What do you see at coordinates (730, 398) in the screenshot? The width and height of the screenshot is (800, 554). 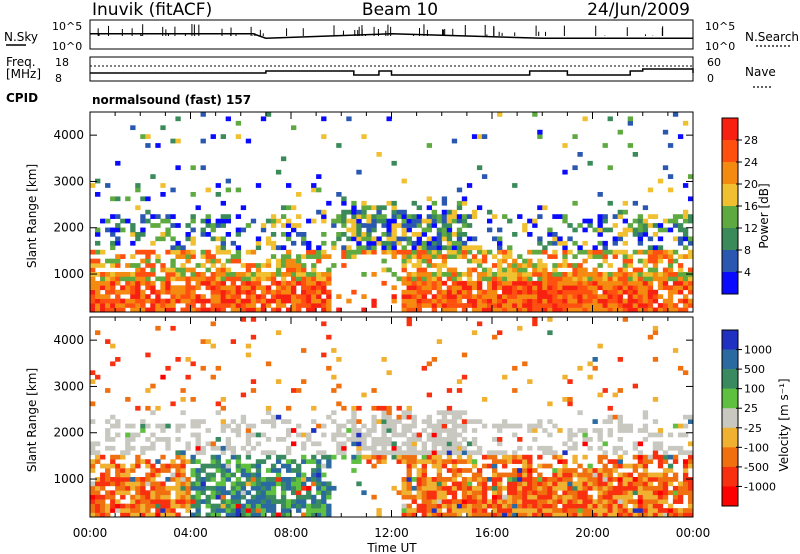 I see `colorbar-swatch` at bounding box center [730, 398].